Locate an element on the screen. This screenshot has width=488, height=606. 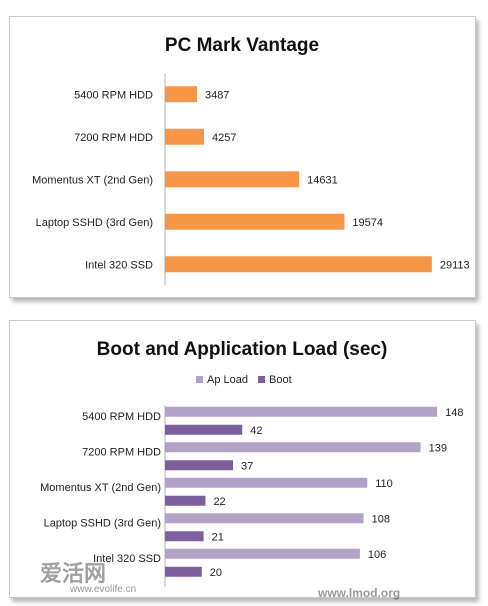
data-label-ap-load-momentus-xt-2nd-gen: 110 is located at coordinates (384, 484).